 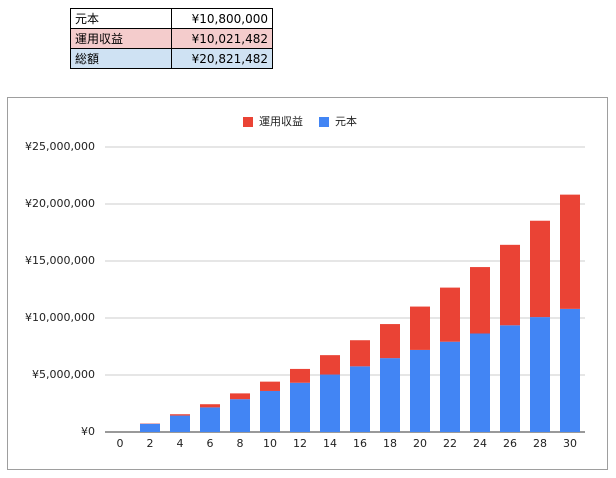 What do you see at coordinates (60, 260) in the screenshot?
I see `y-tick-label: ¥15,000,000` at bounding box center [60, 260].